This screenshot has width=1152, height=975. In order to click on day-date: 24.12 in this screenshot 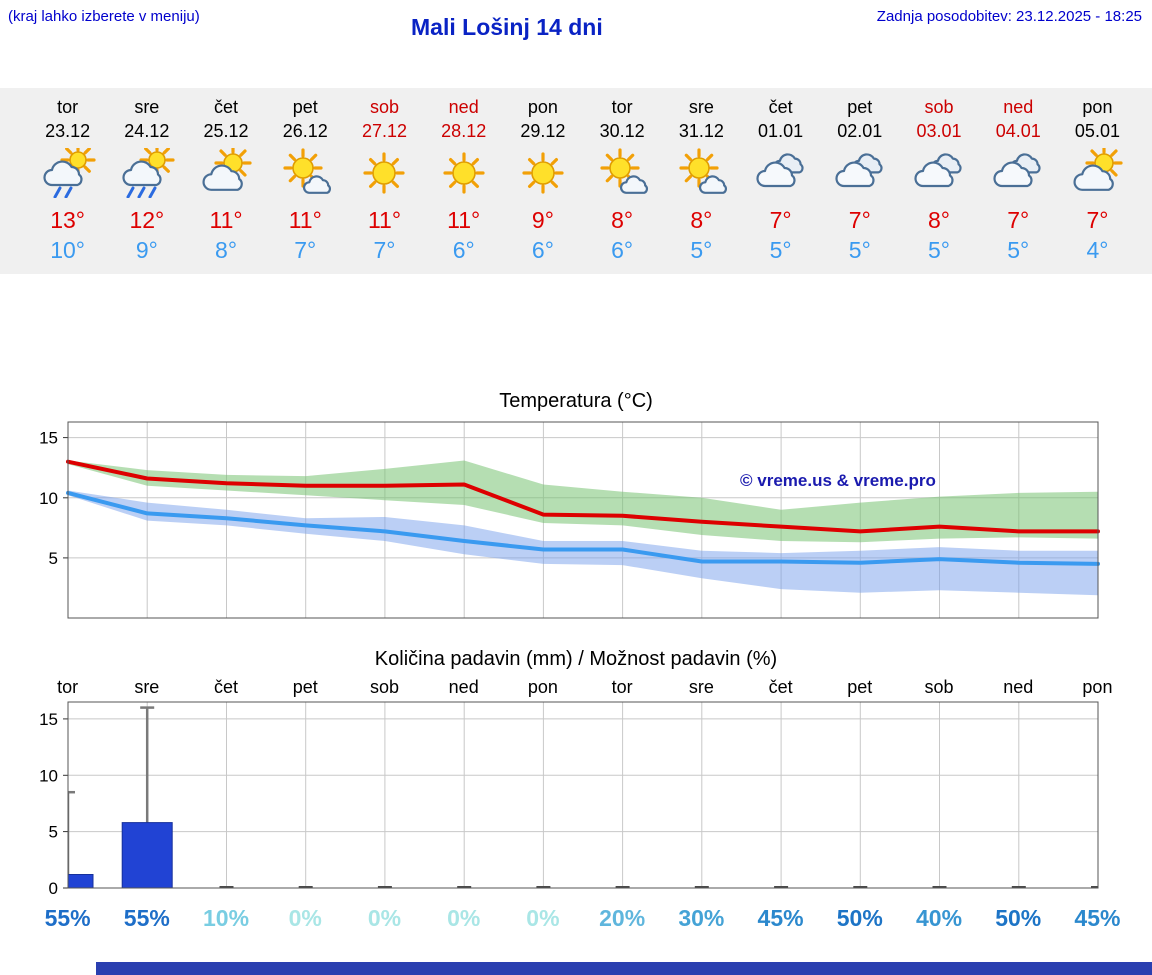, I will do `click(147, 131)`.